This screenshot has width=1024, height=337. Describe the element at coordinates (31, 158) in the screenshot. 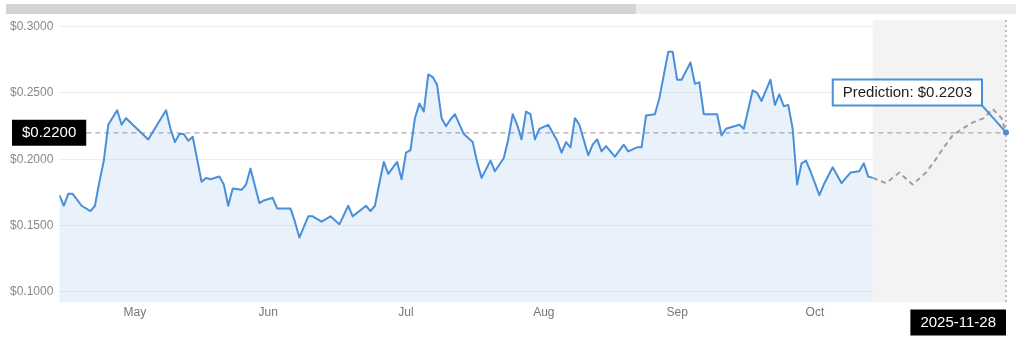

I see `y-tick-label: $0.2000` at that location.